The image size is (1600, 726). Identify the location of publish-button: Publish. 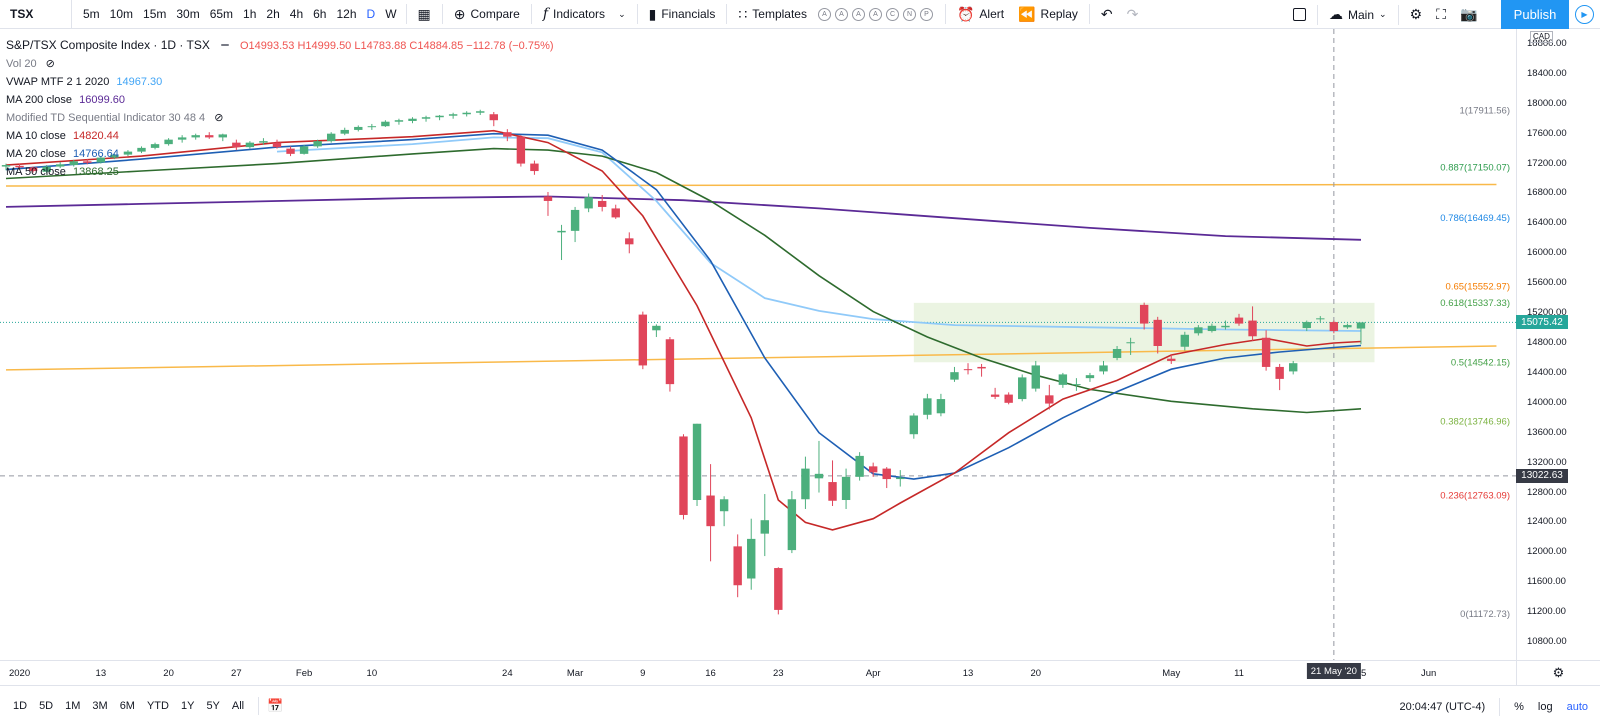
(1535, 14).